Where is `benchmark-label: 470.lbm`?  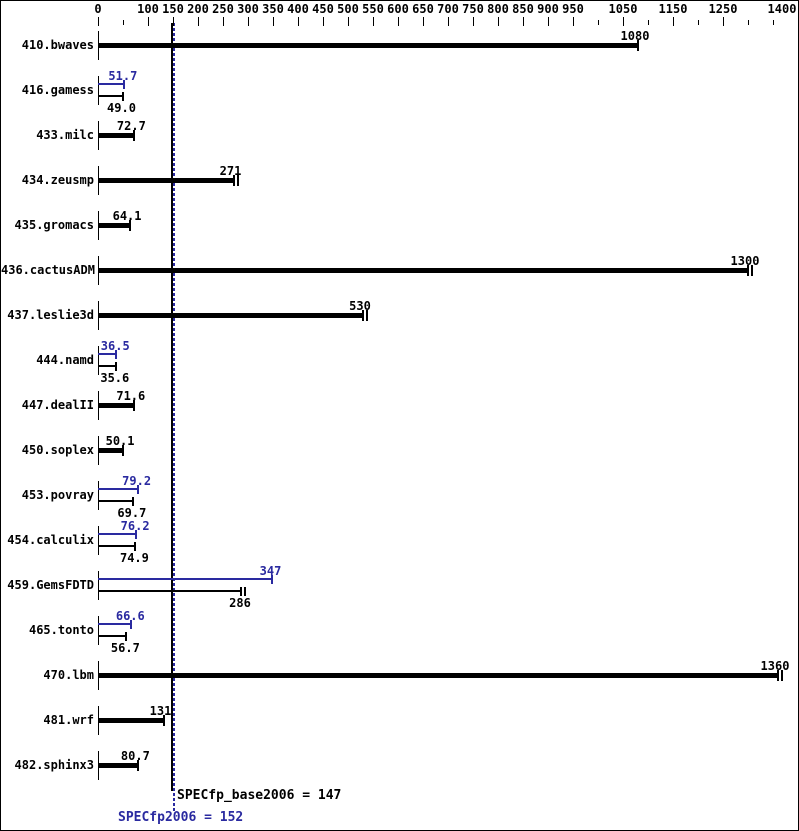 benchmark-label: 470.lbm is located at coordinates (68, 675).